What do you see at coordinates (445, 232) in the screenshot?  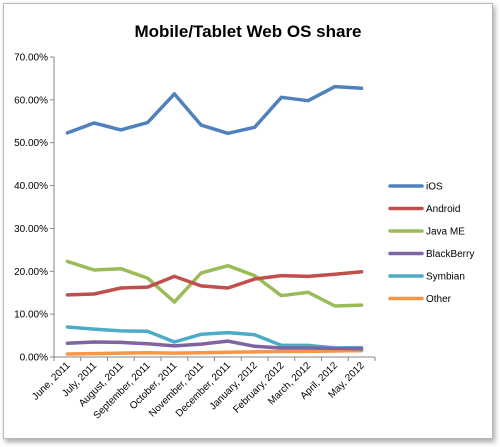 I see `legend-label-java-me: Java ME` at bounding box center [445, 232].